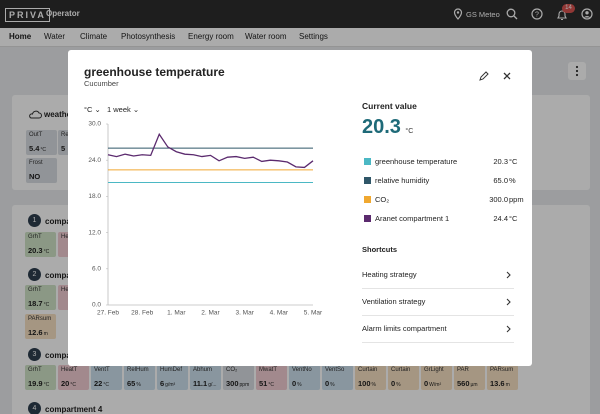  I want to click on nav-item: Water room, so click(266, 36).